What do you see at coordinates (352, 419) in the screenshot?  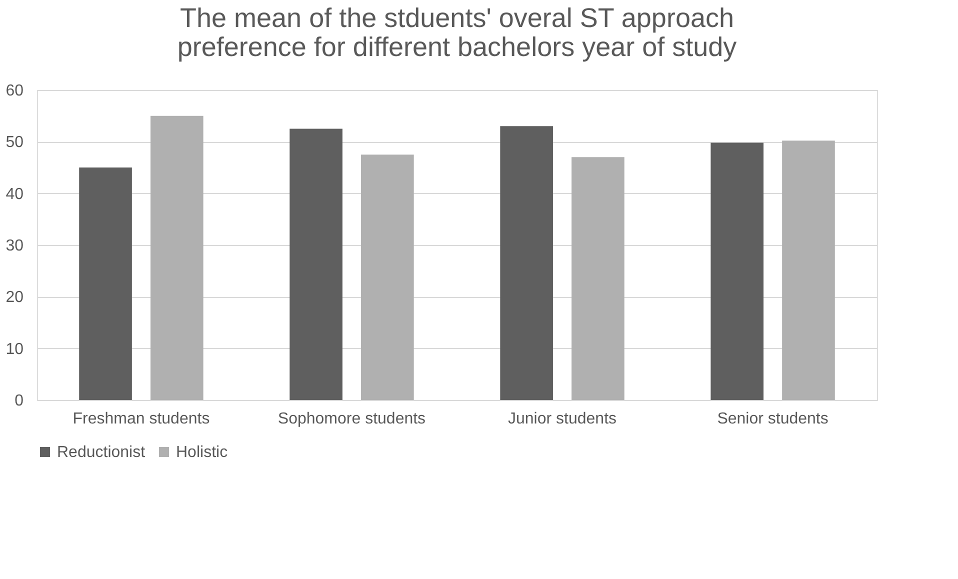 I see `x-tick-label: Sophomore students` at bounding box center [352, 419].